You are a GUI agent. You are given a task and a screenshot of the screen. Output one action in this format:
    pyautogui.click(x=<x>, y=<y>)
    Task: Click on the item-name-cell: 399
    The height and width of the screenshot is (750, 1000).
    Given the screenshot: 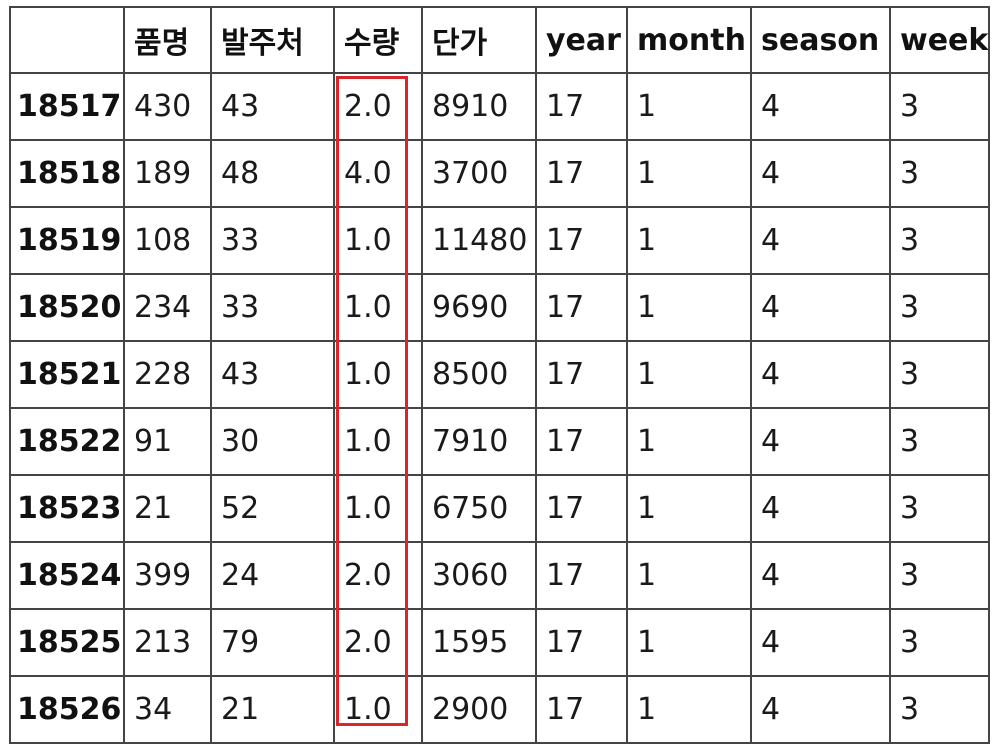 What is the action you would take?
    pyautogui.click(x=167, y=575)
    